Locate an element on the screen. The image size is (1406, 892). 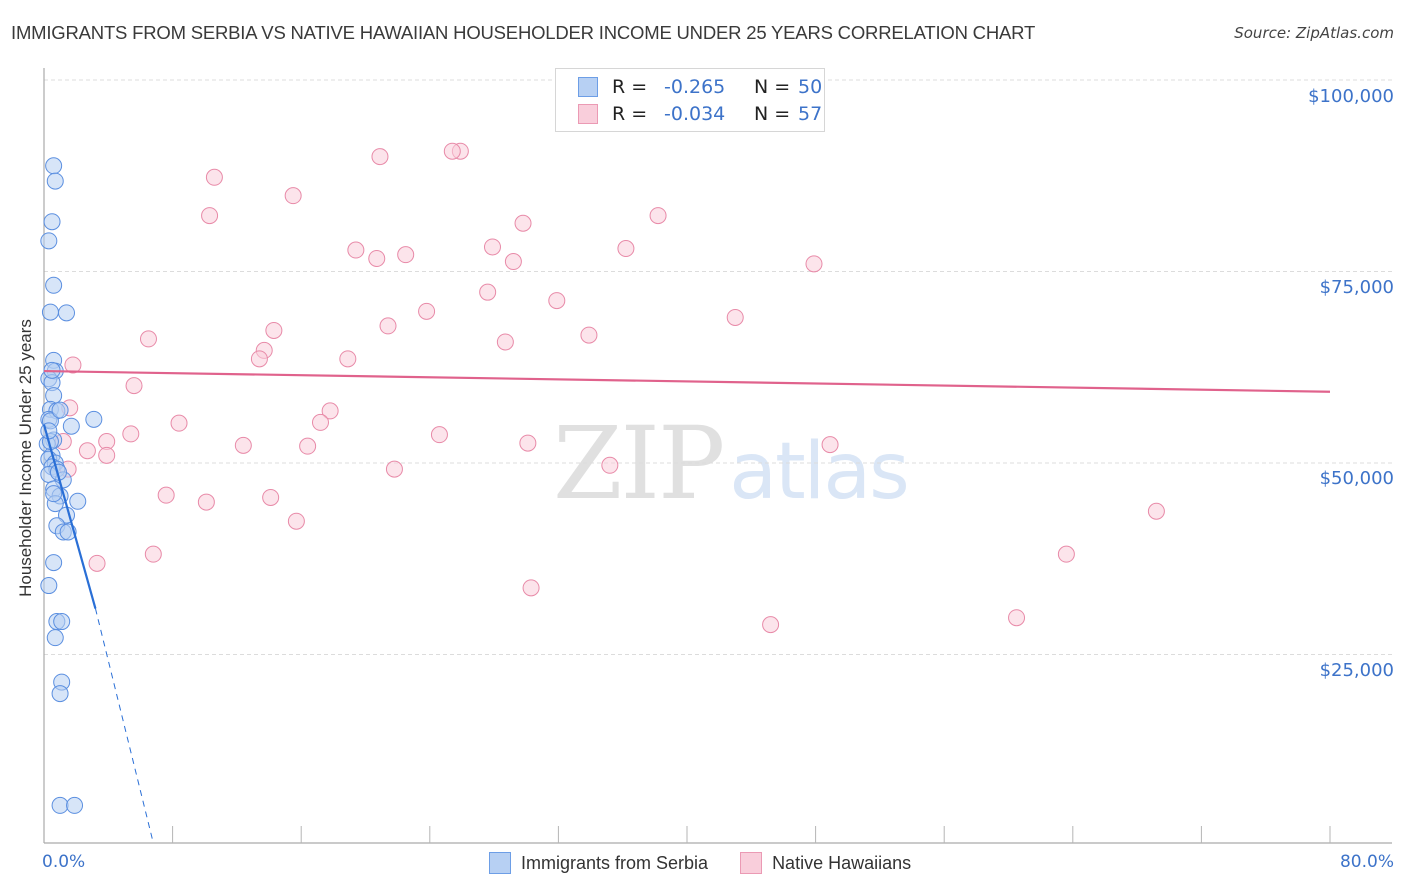
r-value: -0.265 is located at coordinates (695, 87).